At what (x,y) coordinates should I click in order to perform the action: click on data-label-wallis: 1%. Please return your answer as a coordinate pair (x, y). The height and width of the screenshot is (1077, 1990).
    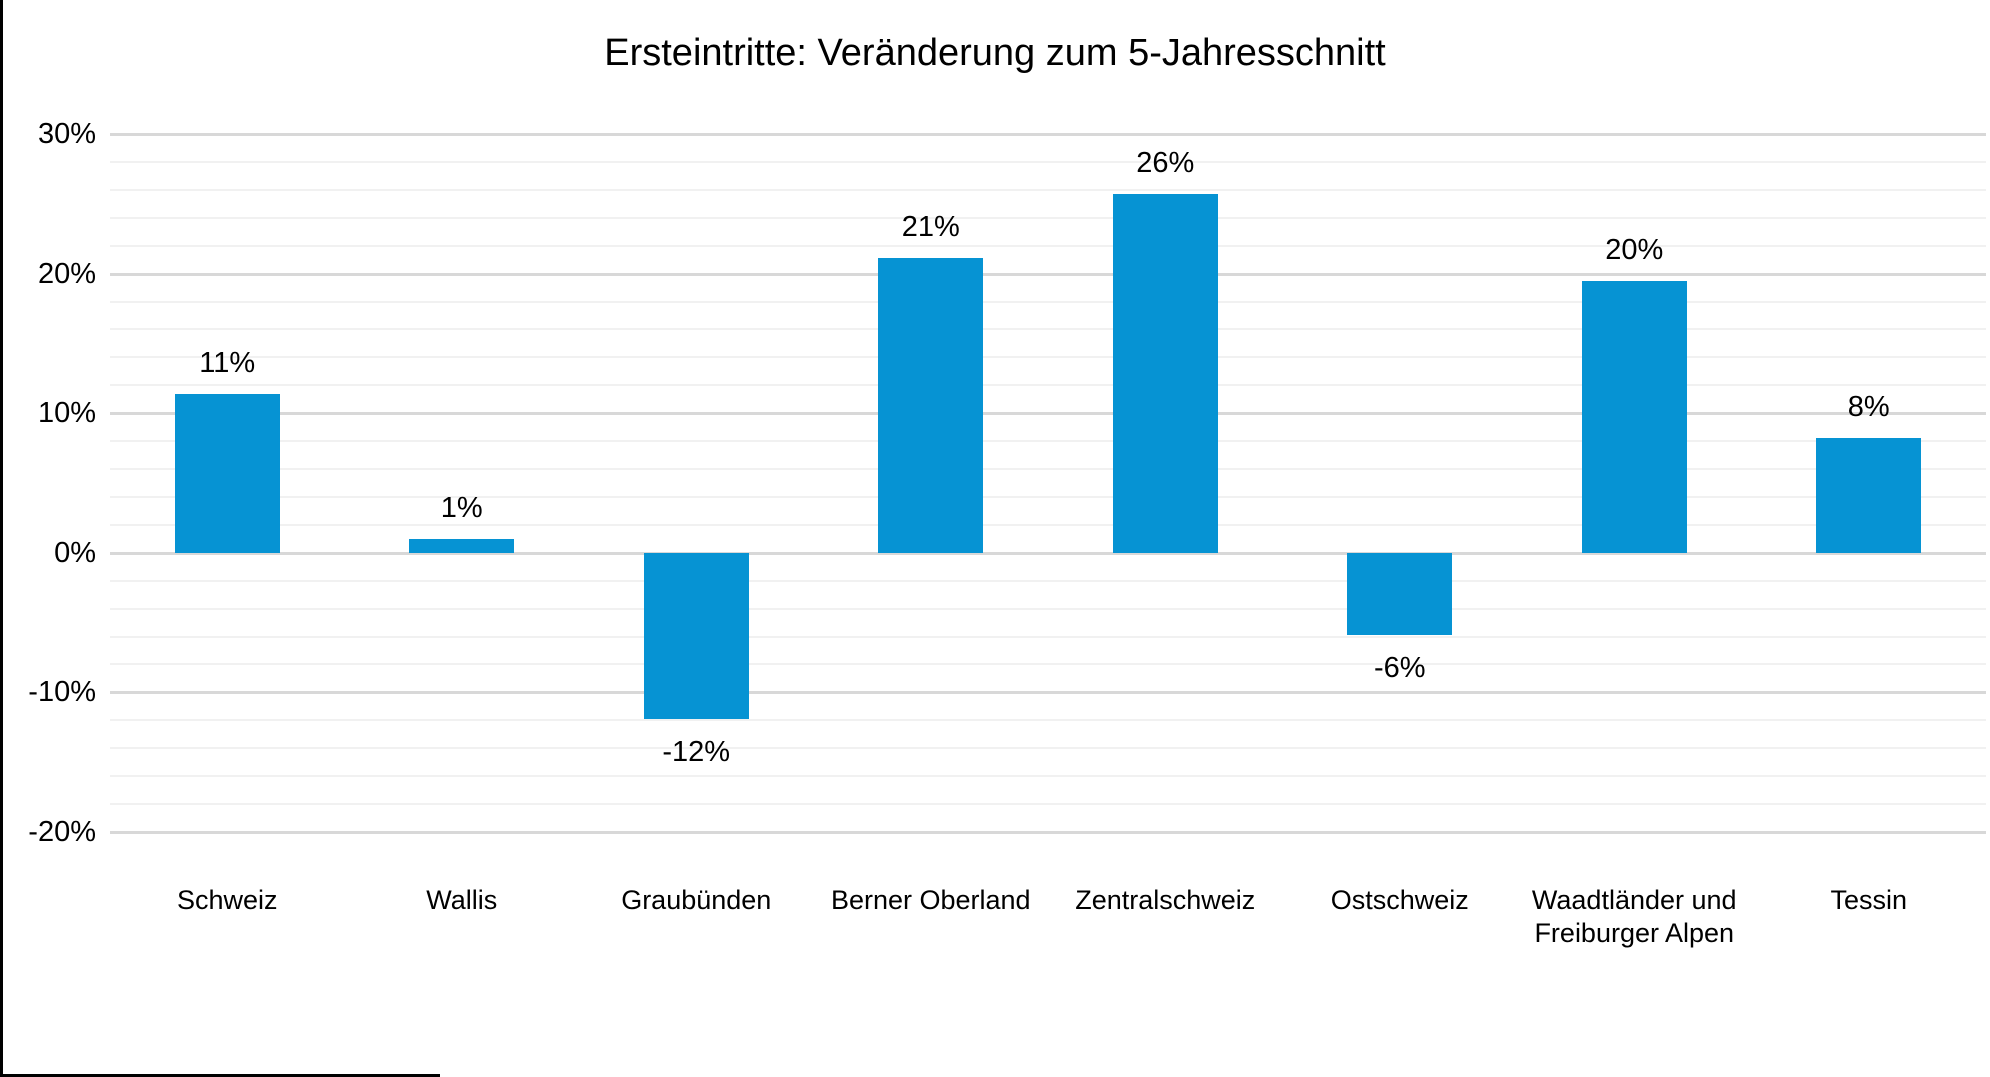
    Looking at the image, I should click on (461, 507).